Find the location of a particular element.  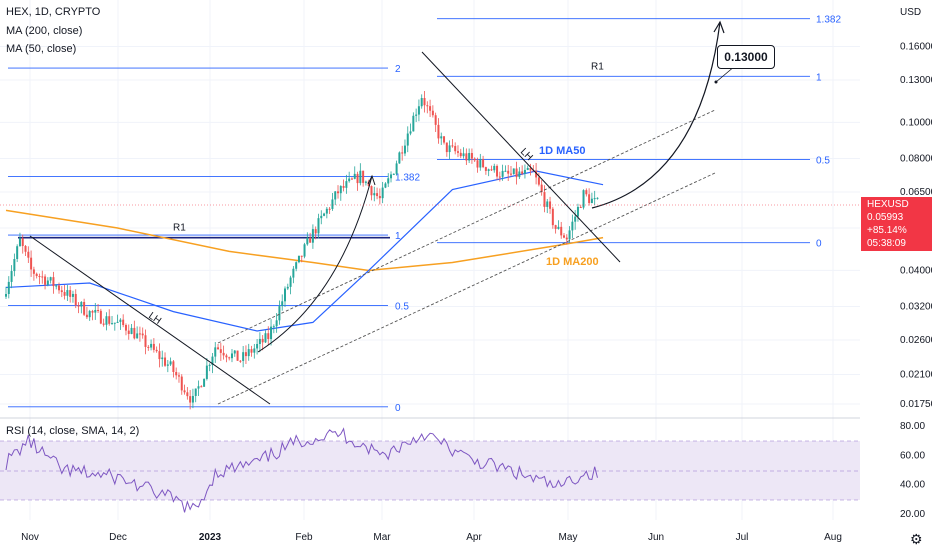

fib-left-label: 0.5 is located at coordinates (402, 306).